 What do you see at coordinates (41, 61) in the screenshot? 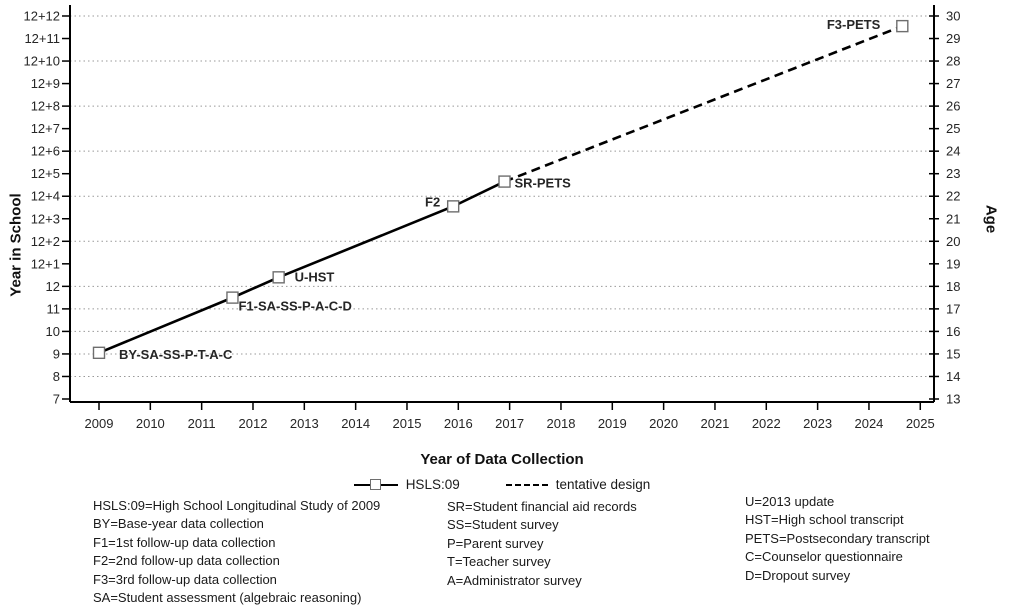
I see `y-tick-label-left: 12+10` at bounding box center [41, 61].